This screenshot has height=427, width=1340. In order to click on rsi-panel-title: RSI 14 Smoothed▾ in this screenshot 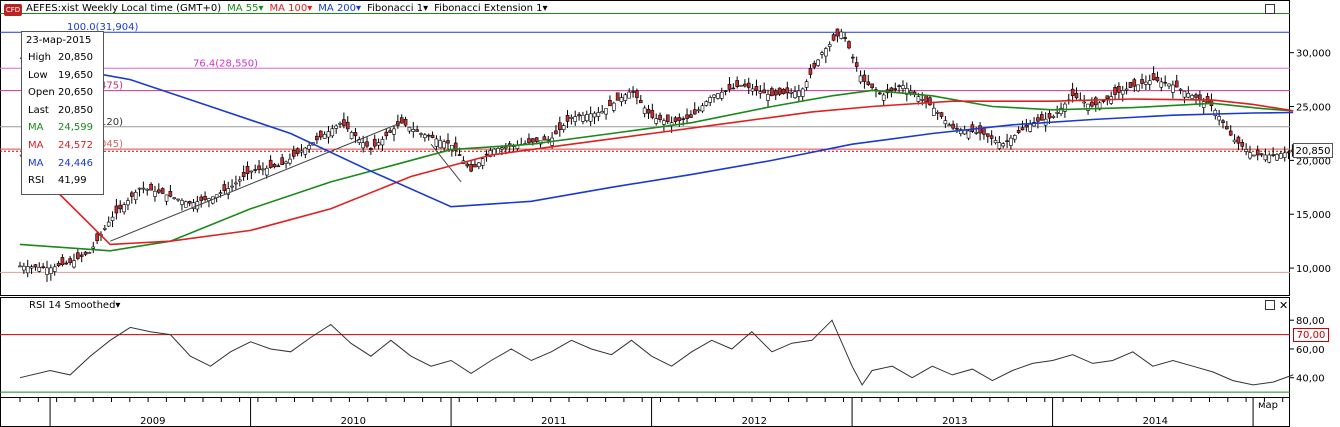, I will do `click(75, 305)`.